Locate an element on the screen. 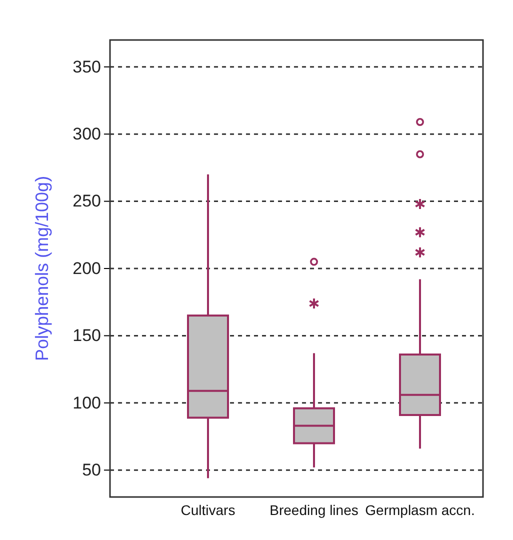 Image resolution: width=513 pixels, height=540 pixels. y-tick-label: 50 is located at coordinates (91, 470).